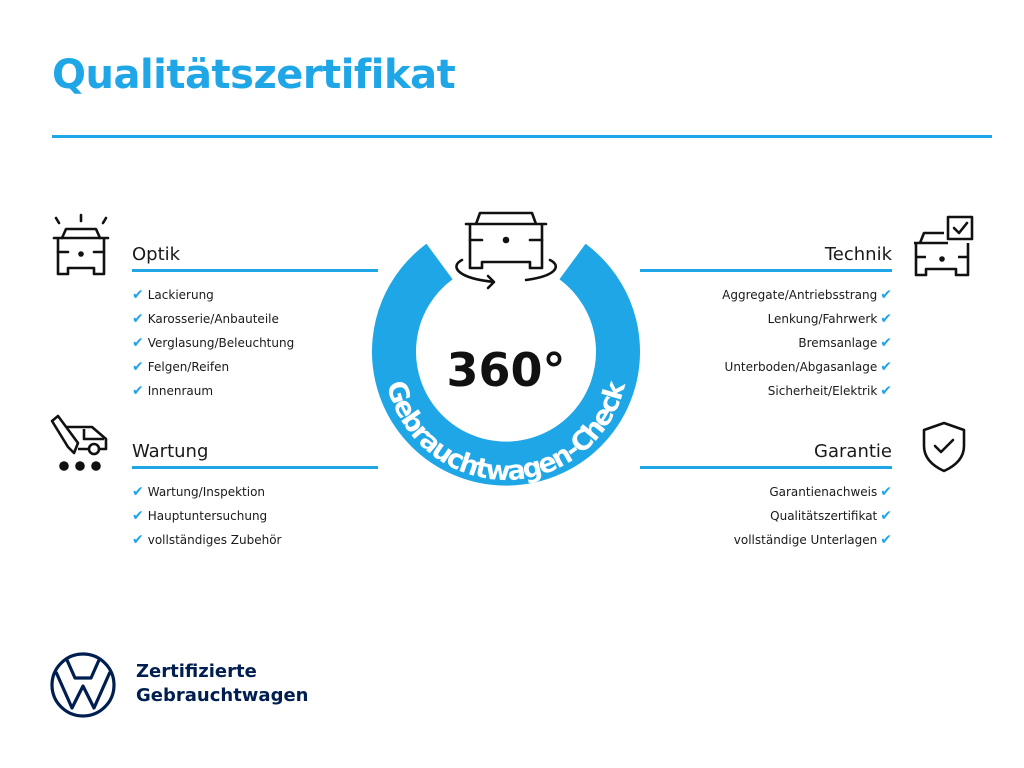 The height and width of the screenshot is (768, 1024). I want to click on certified-label: Zertifizierte Gebrauchtwagen, so click(222, 683).